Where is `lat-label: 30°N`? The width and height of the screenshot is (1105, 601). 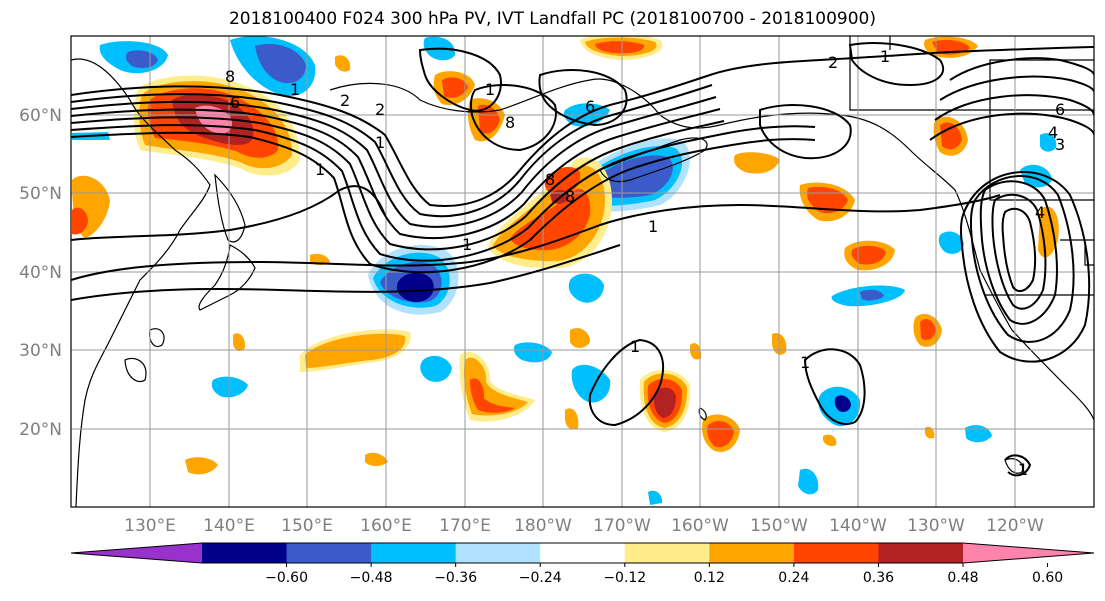 lat-label: 30°N is located at coordinates (40, 351).